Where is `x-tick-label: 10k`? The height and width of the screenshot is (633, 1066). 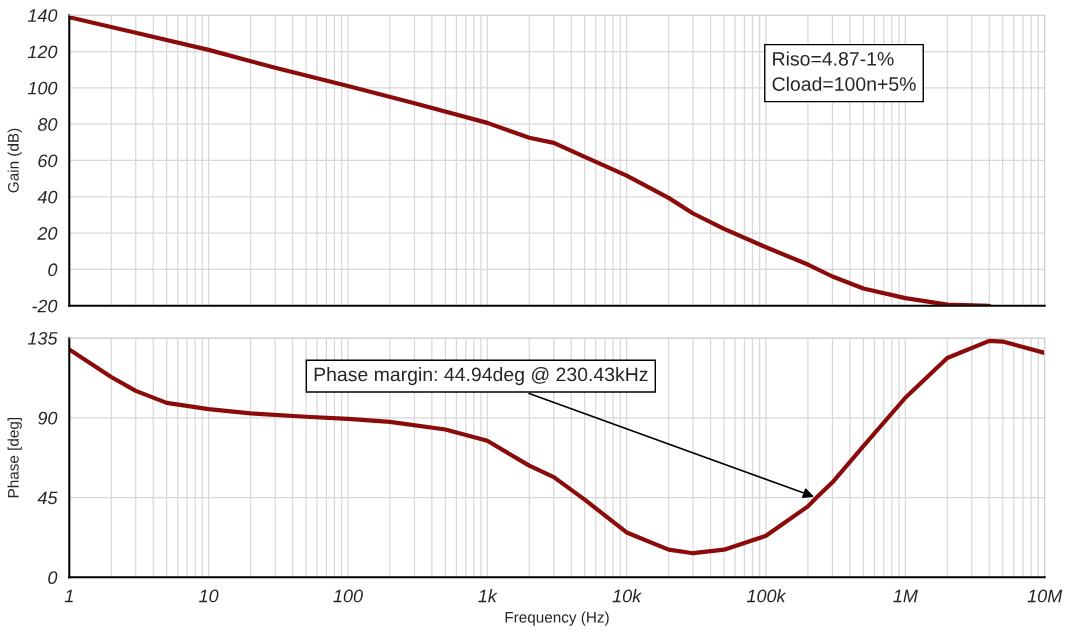
x-tick-label: 10k is located at coordinates (627, 596).